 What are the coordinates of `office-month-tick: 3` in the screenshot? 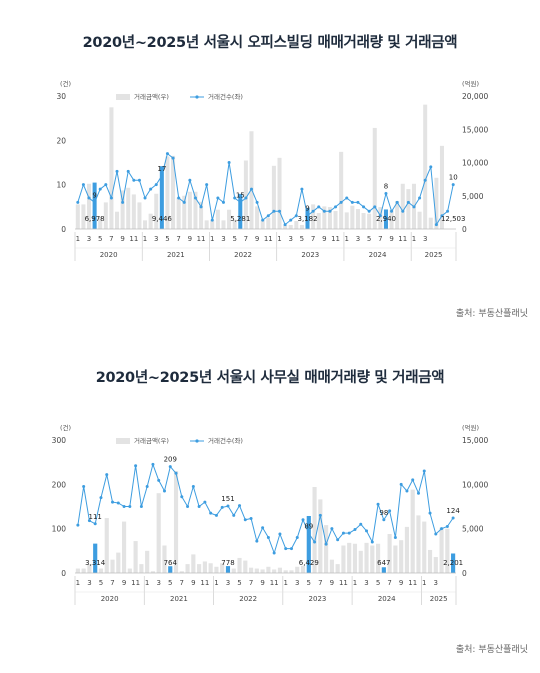 It's located at (290, 239).